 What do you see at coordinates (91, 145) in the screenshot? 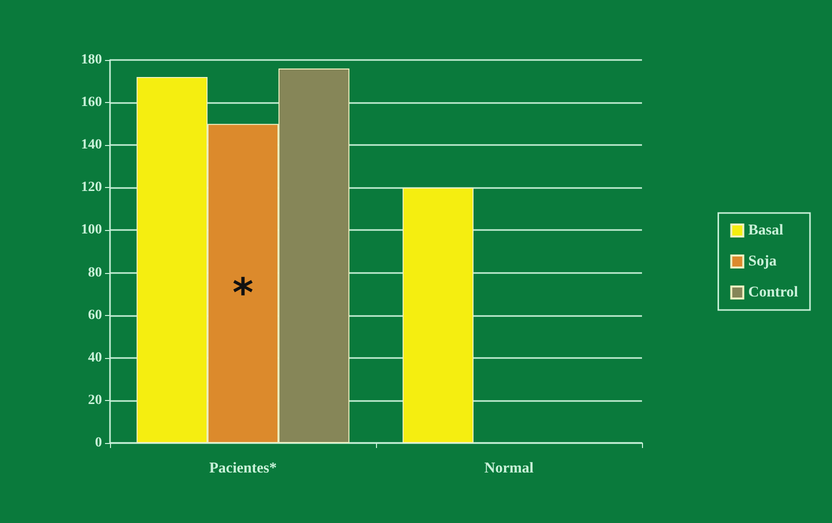
I see `y-tick-label: 140` at bounding box center [91, 145].